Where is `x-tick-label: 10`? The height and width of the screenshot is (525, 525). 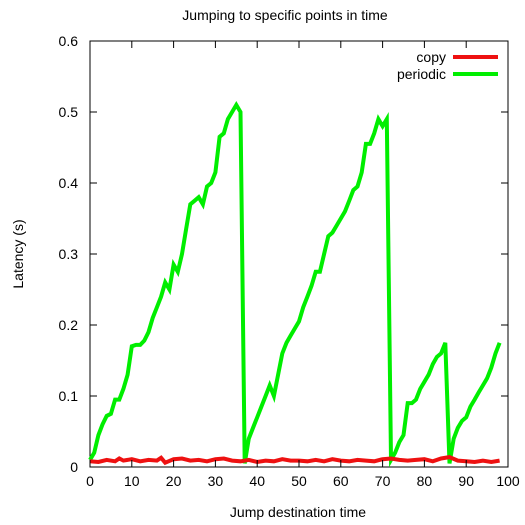
x-tick-label: 10 is located at coordinates (132, 481).